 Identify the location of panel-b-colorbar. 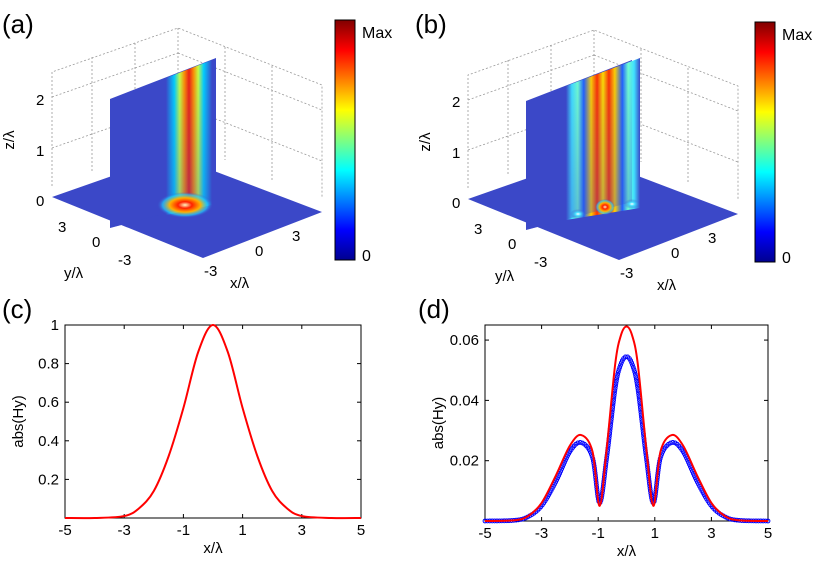
(765, 142).